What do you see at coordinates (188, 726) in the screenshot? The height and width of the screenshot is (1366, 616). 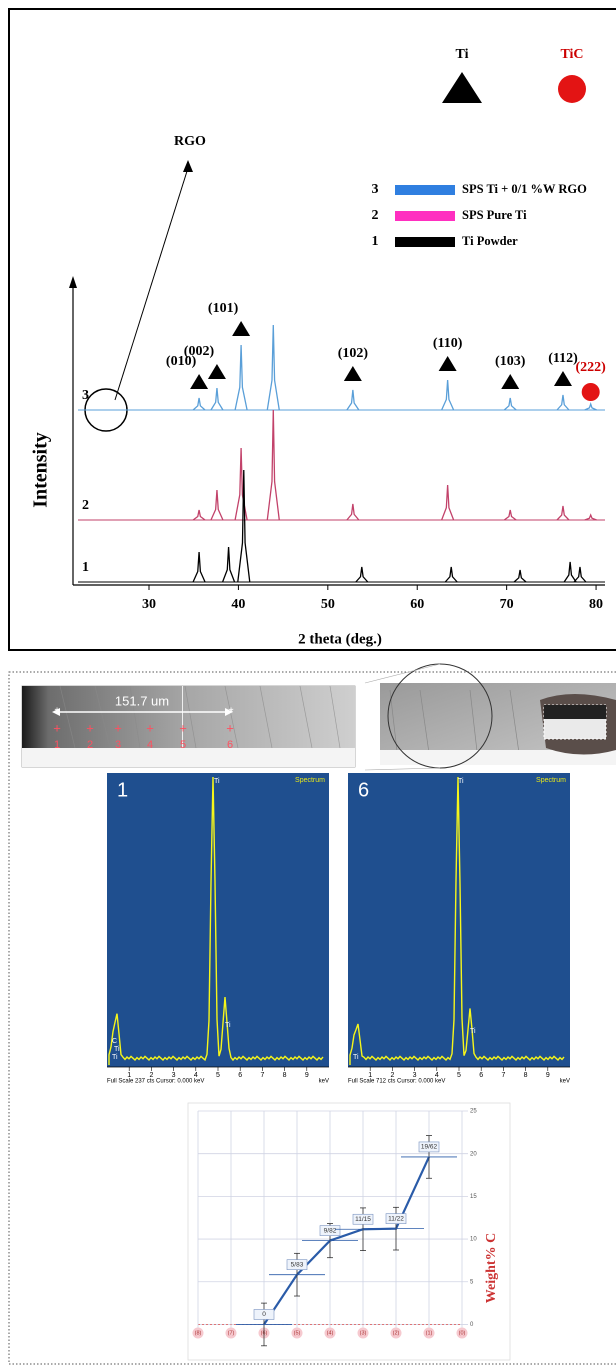 I see `sem-image: * * 151.7 um` at bounding box center [188, 726].